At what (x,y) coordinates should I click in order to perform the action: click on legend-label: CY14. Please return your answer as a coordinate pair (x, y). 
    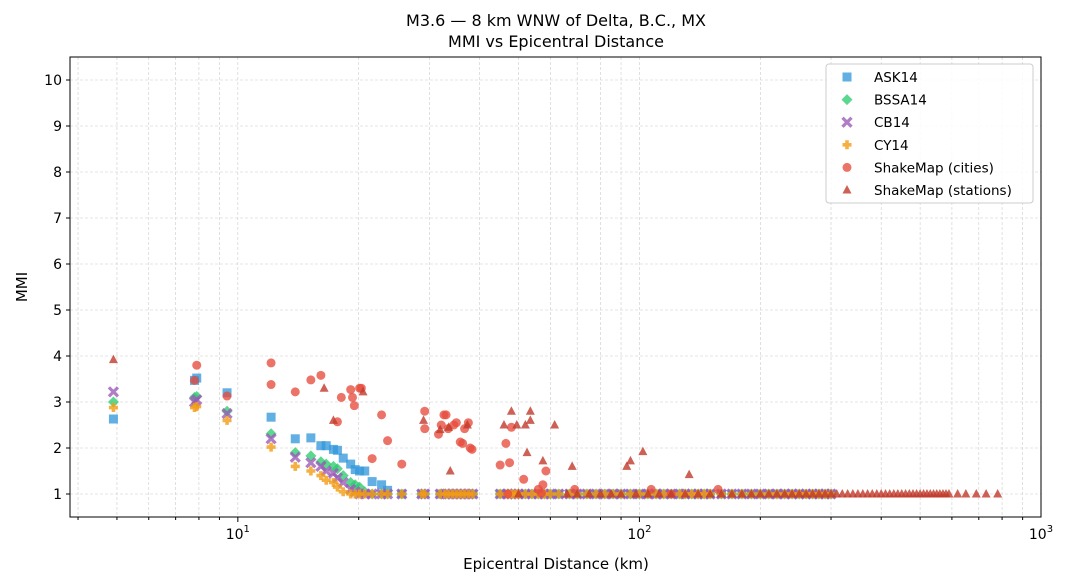
    Looking at the image, I should click on (891, 146).